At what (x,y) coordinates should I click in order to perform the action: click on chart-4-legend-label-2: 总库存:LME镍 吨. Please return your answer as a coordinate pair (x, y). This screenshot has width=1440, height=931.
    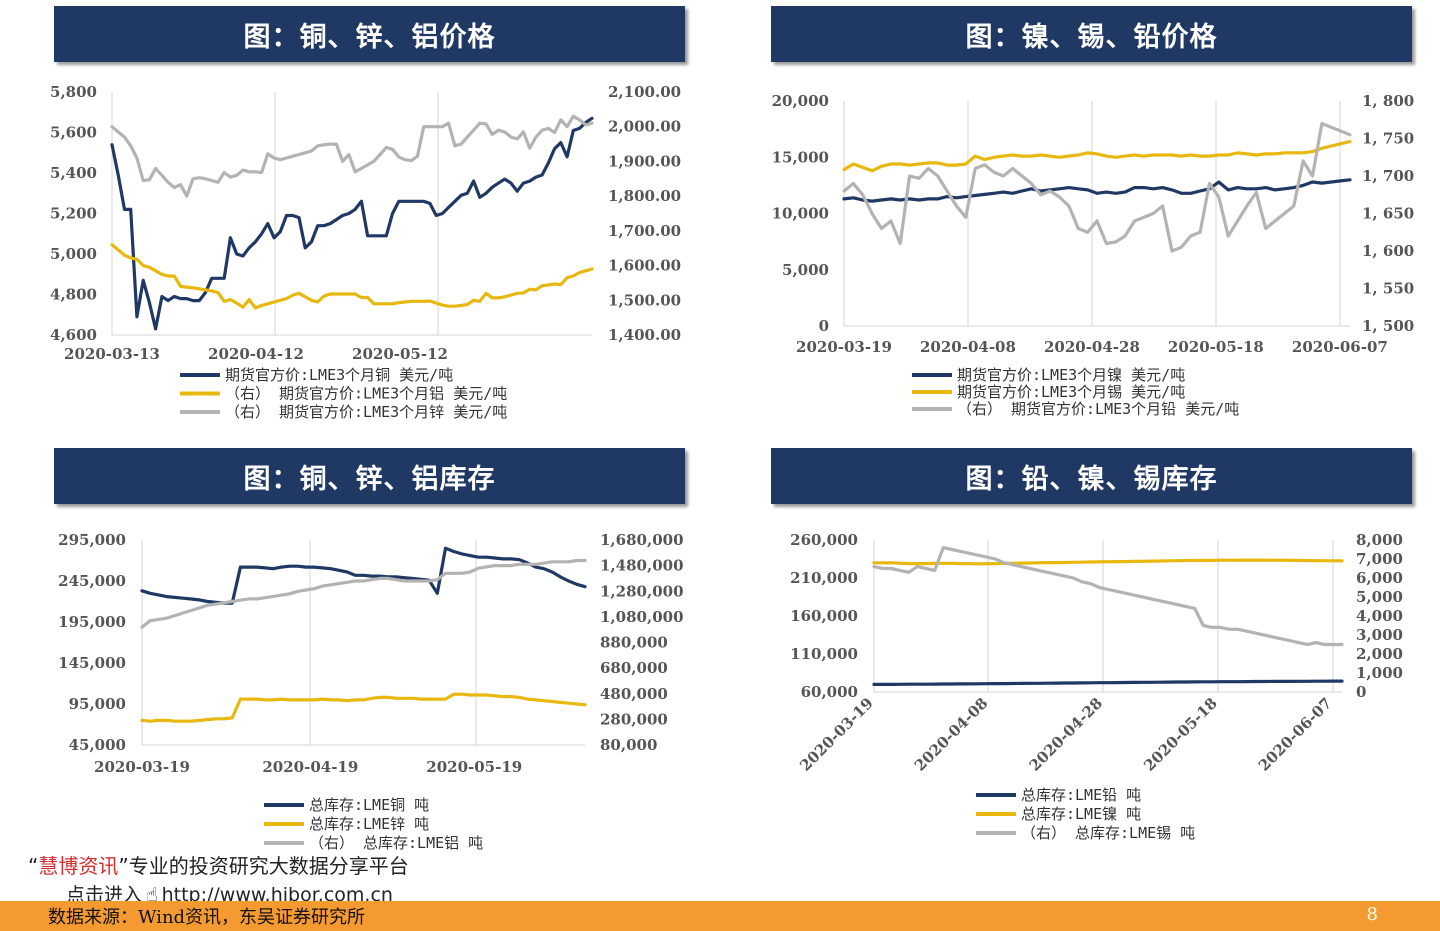
    Looking at the image, I should click on (1081, 814).